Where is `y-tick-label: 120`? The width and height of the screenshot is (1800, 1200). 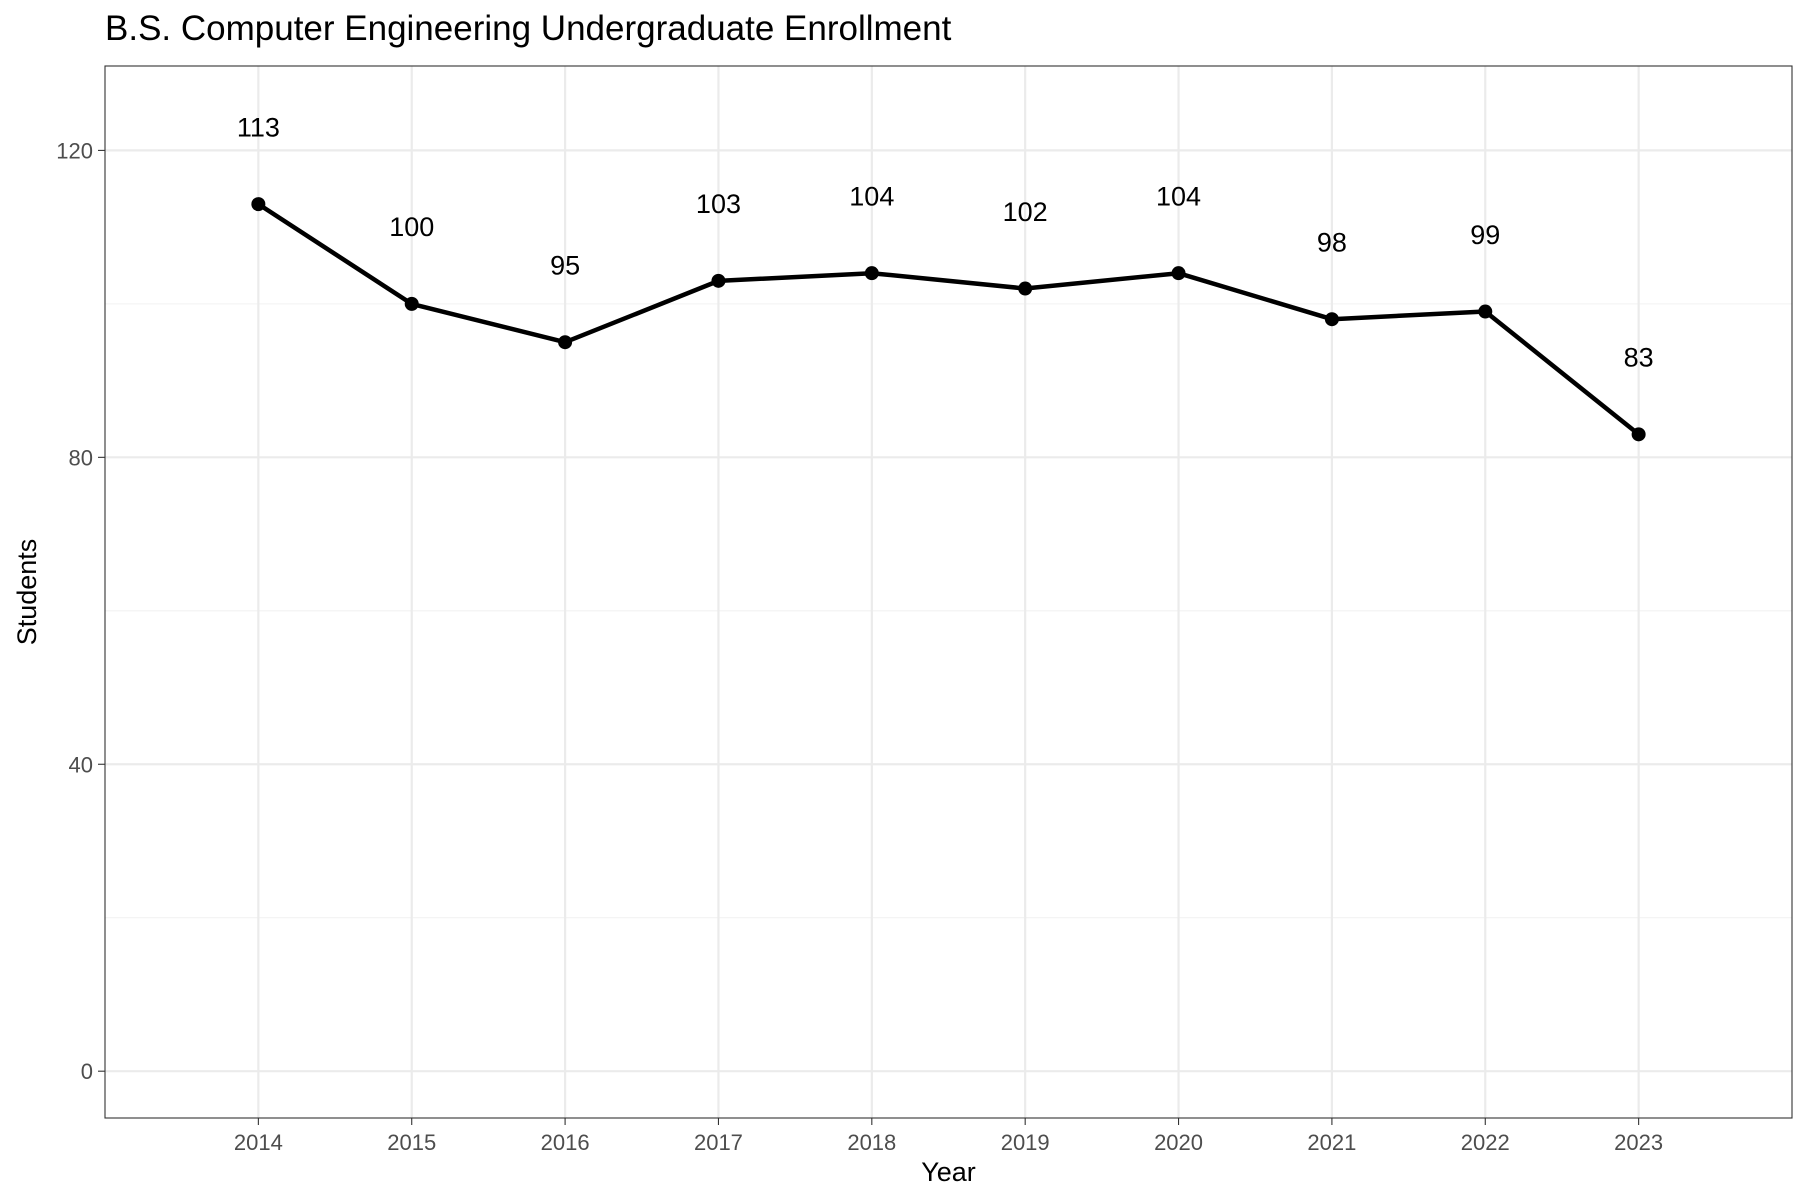 y-tick-label: 120 is located at coordinates (74, 150).